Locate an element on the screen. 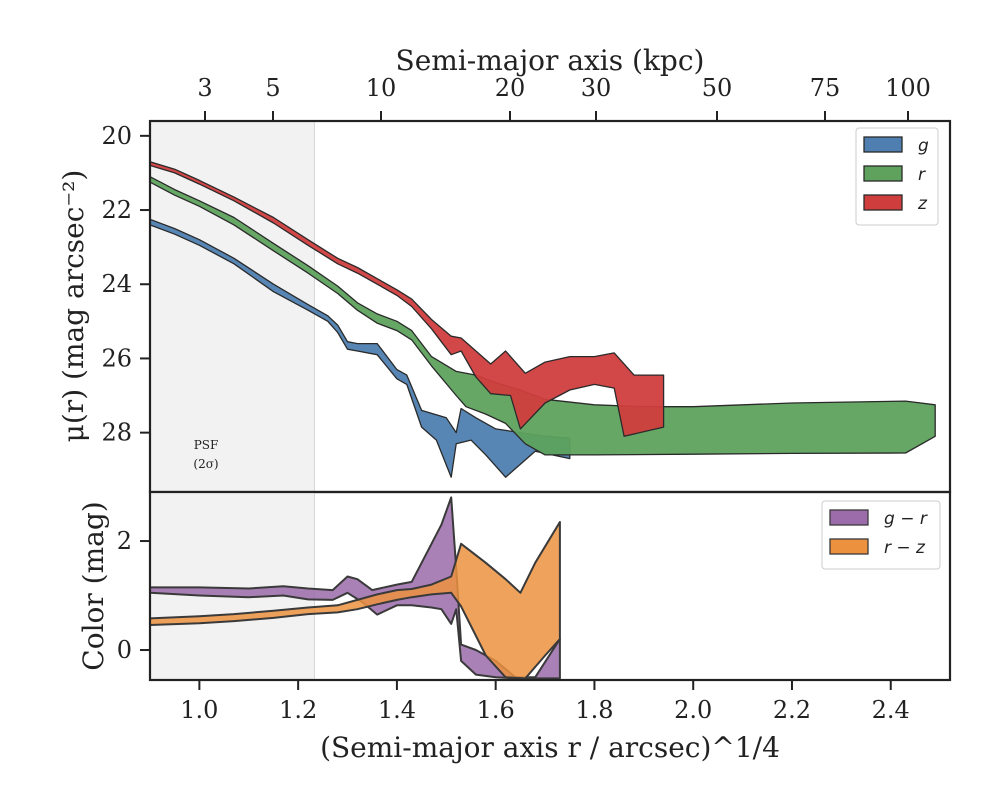  kpc-tick-label: 10 is located at coordinates (381, 88).